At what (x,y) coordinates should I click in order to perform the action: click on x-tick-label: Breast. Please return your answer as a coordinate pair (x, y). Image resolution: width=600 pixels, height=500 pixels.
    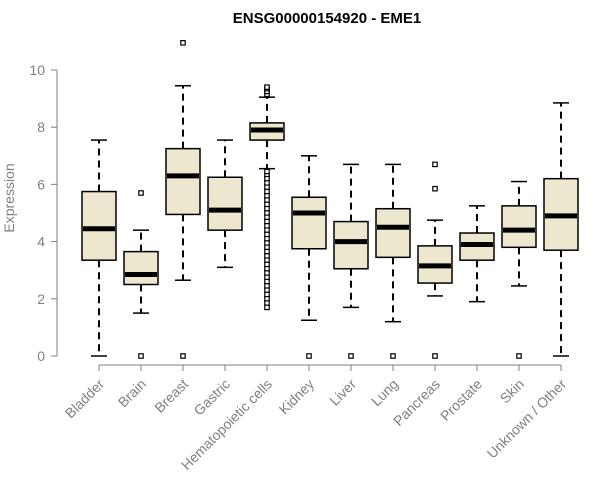
    Looking at the image, I should click on (171, 396).